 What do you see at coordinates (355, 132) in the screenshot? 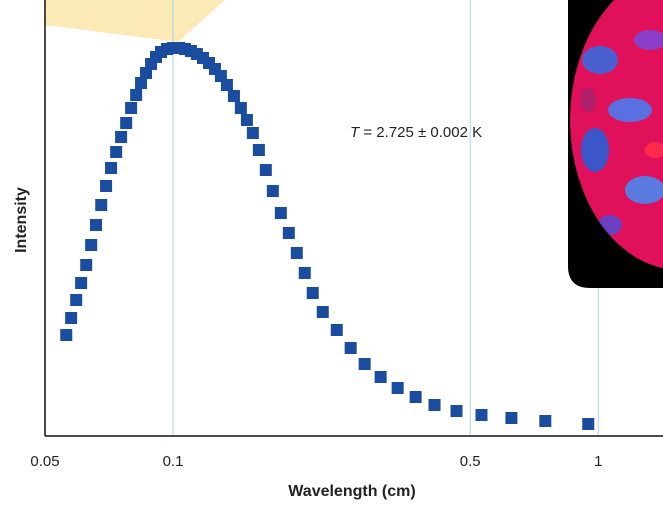
I see `annotation-variable: T` at bounding box center [355, 132].